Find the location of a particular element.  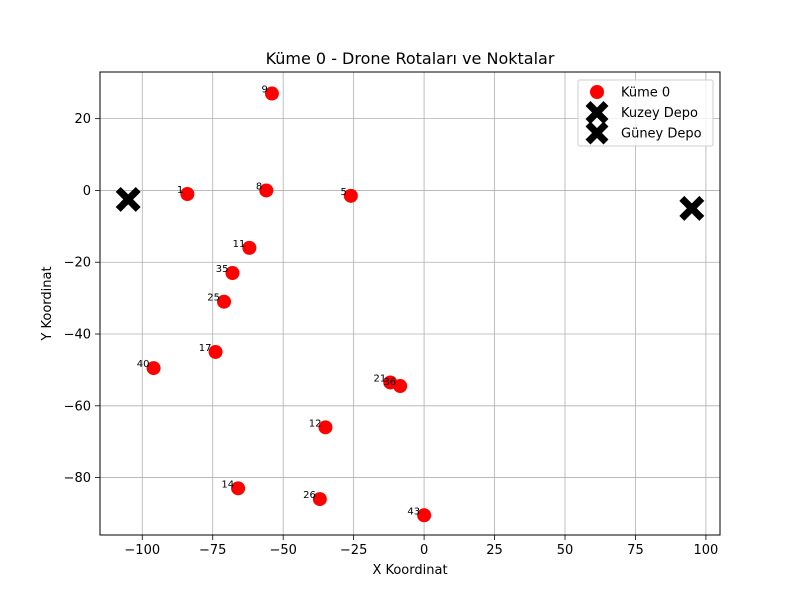

x-tick-label: 100 is located at coordinates (705, 550).